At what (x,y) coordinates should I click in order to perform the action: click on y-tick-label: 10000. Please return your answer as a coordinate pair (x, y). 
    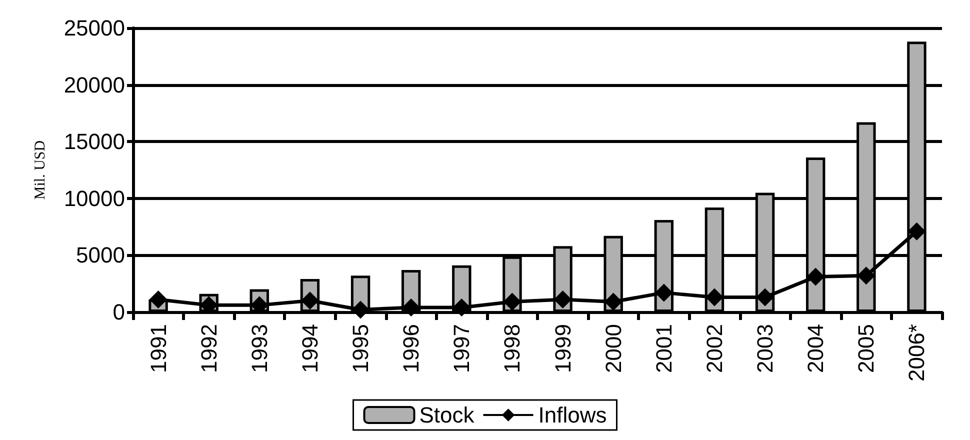
    Looking at the image, I should click on (94, 198).